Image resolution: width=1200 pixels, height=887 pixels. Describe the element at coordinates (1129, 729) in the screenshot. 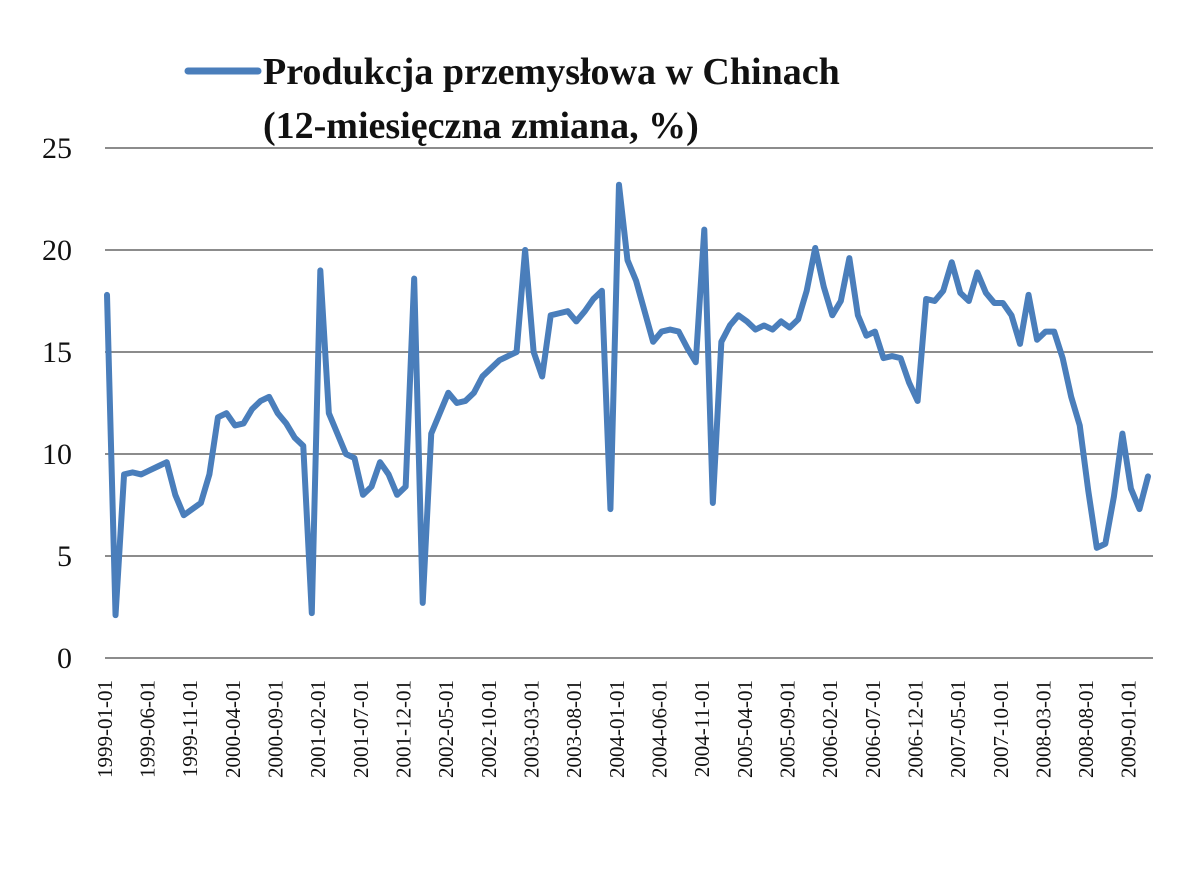

I see `x-tick-label: 2009-01-01` at that location.